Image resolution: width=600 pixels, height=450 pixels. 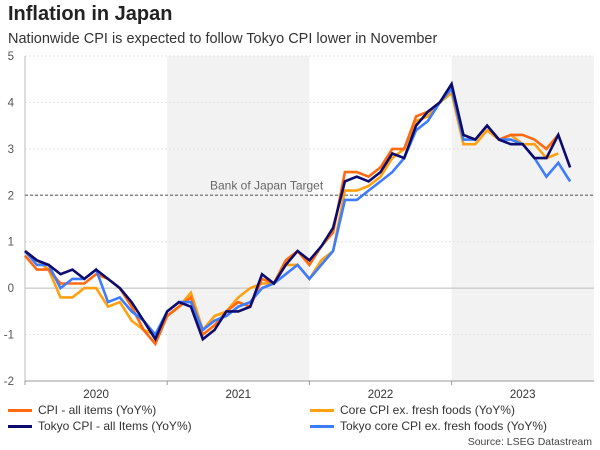 What do you see at coordinates (443, 426) in the screenshot?
I see `legend-label: Tokyo core CPI ex. fresh foods (YoY%)` at bounding box center [443, 426].